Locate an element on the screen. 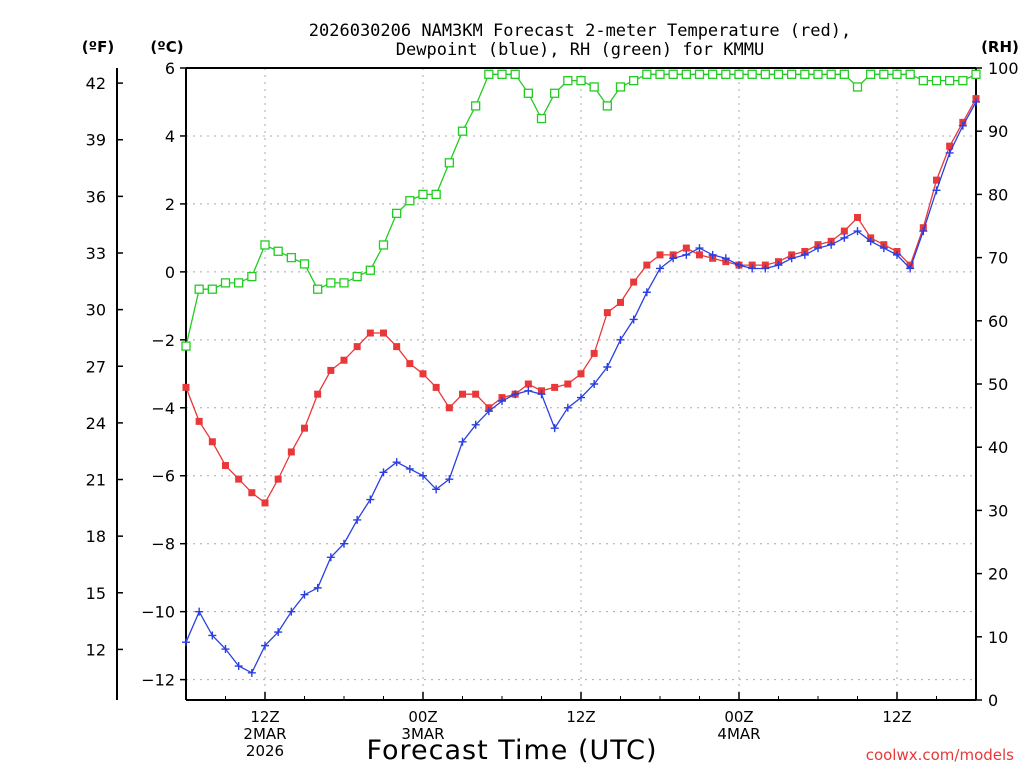 The image size is (1024, 768). rh-tick-label: 60 is located at coordinates (998, 321).